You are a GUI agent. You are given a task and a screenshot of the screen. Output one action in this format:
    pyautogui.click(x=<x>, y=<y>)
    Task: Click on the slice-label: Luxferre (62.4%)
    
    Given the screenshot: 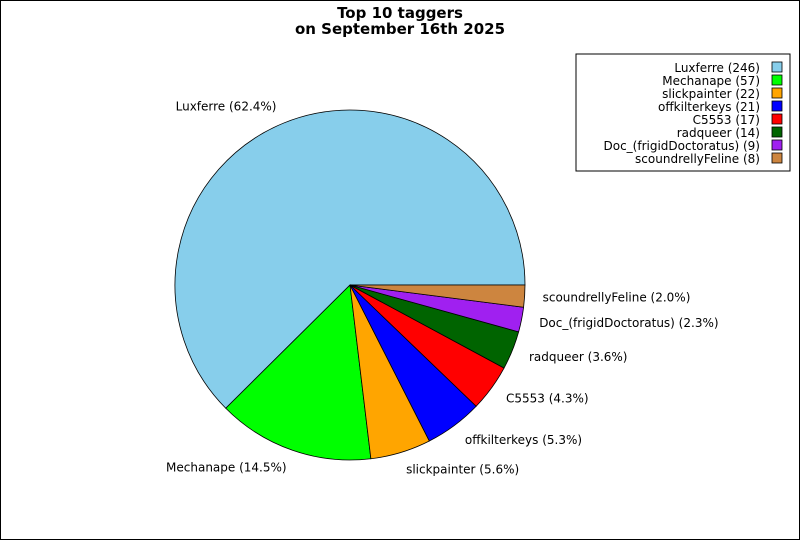 What is the action you would take?
    pyautogui.click(x=226, y=107)
    